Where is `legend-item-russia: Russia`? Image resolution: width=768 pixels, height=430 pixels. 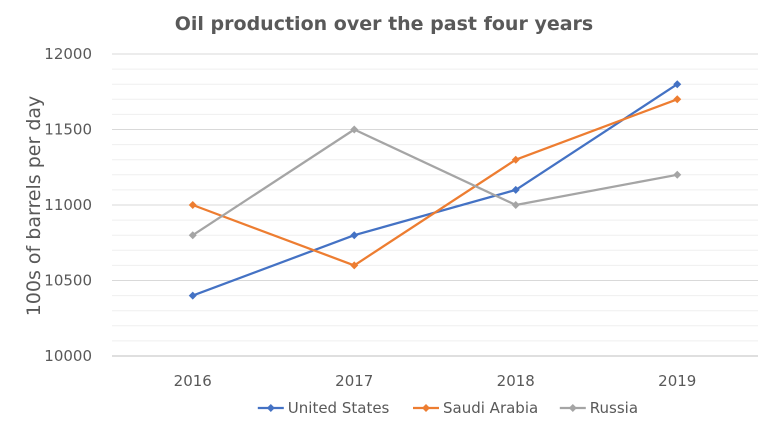 legend-item-russia: Russia is located at coordinates (598, 408).